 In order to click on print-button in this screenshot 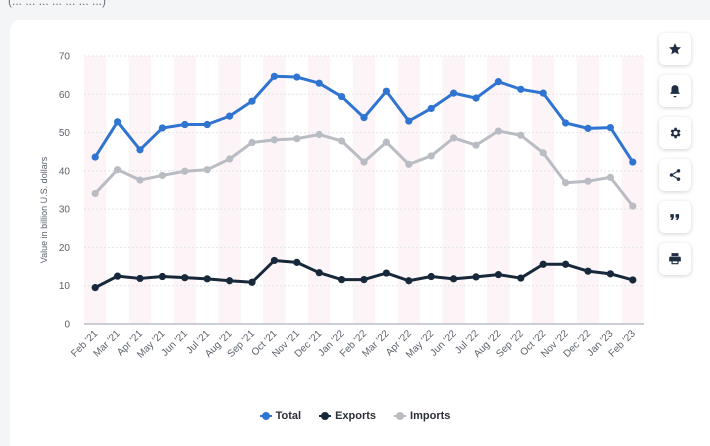, I will do `click(675, 259)`.